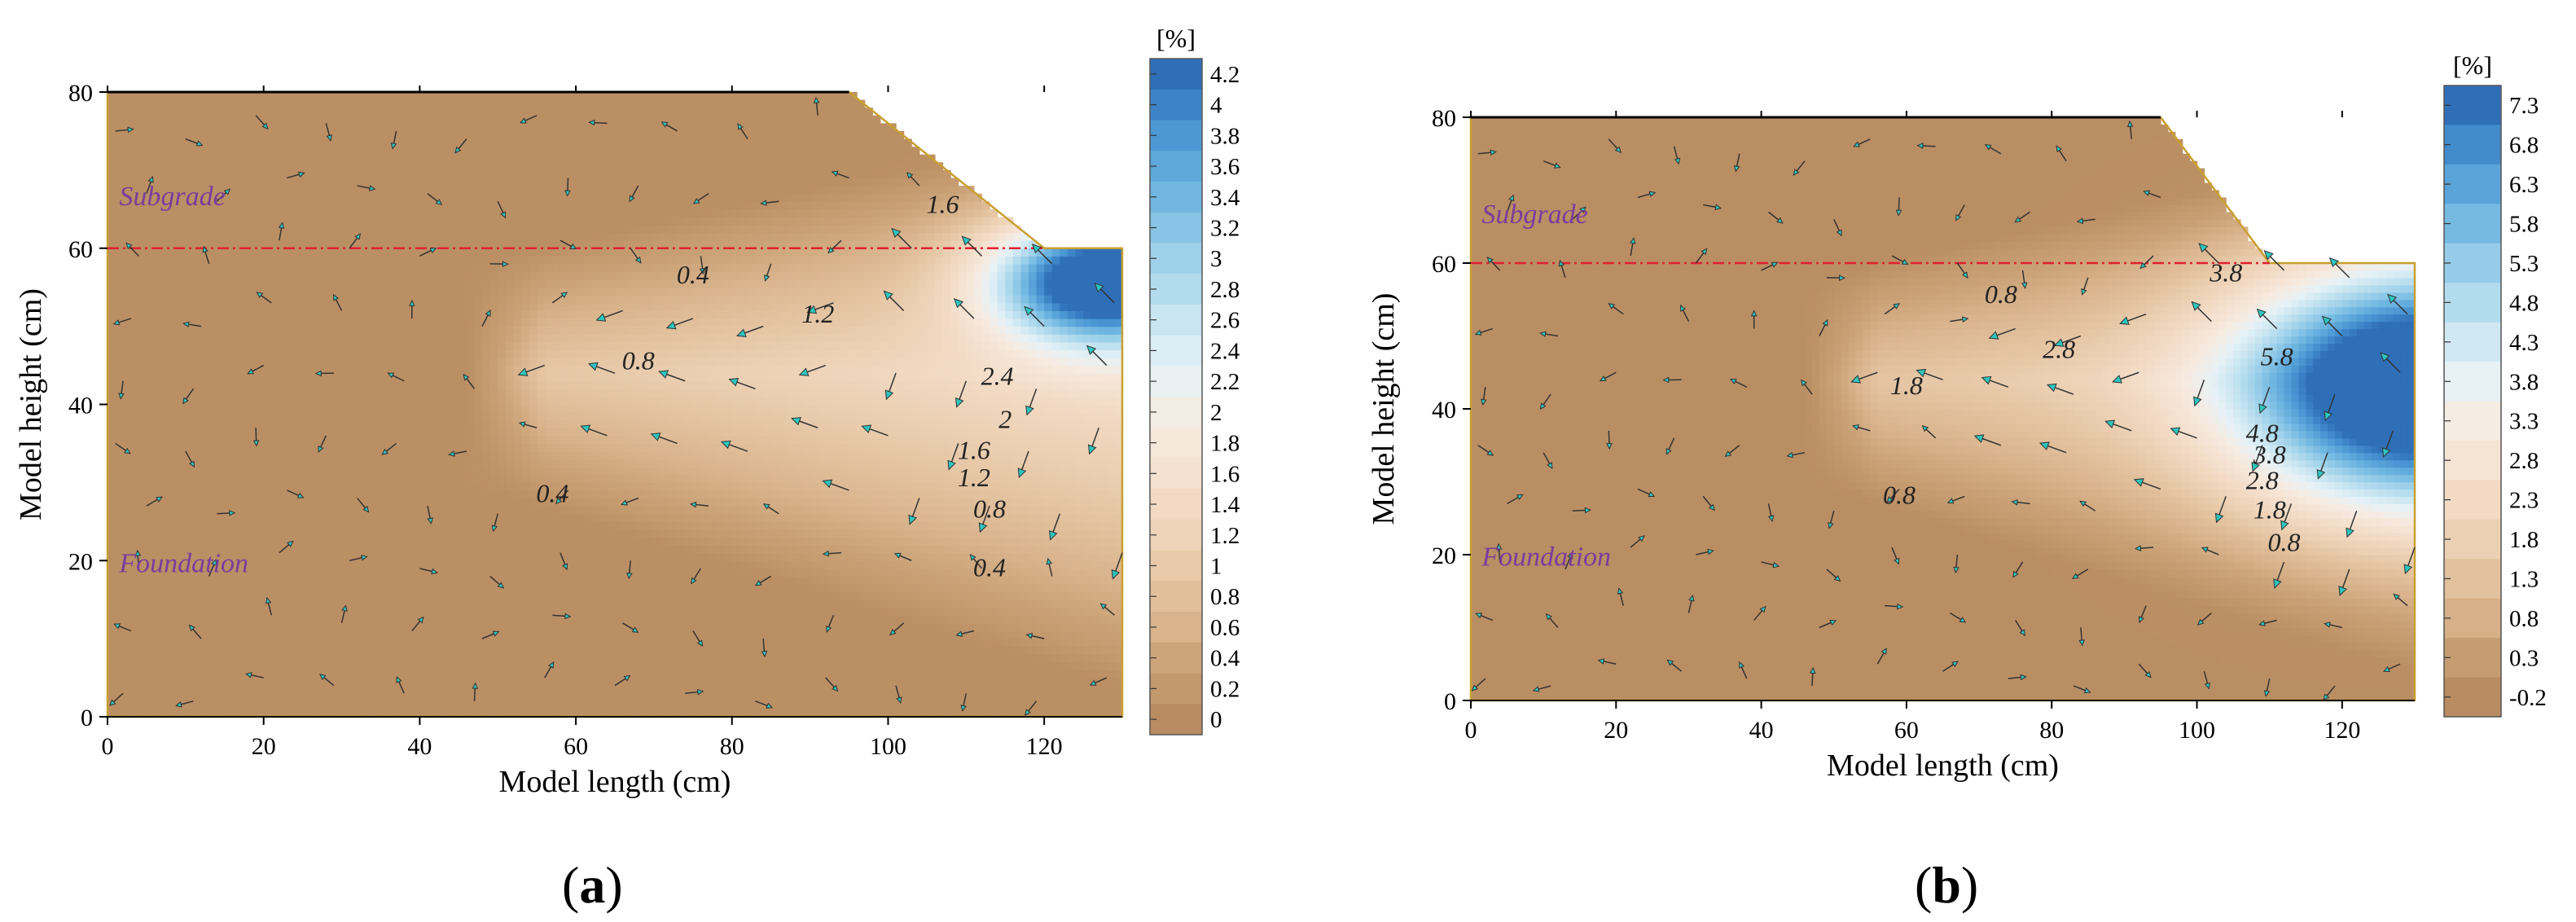 This screenshot has width=2576, height=922. What do you see at coordinates (2524, 658) in the screenshot?
I see `colorbar-tick-label: 0.3` at bounding box center [2524, 658].